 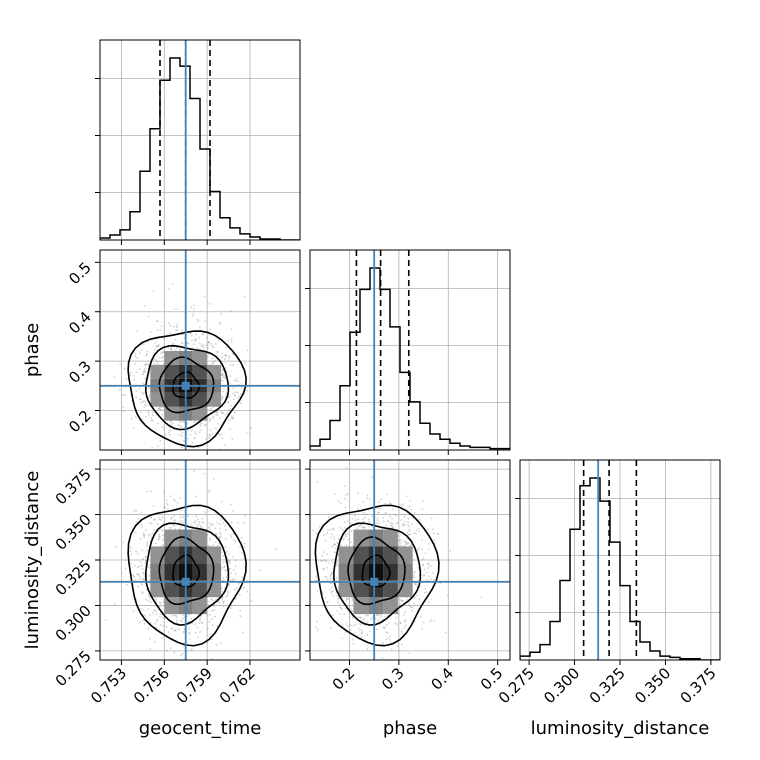 I want to click on x-tick-label: 0.759, so click(x=194, y=685).